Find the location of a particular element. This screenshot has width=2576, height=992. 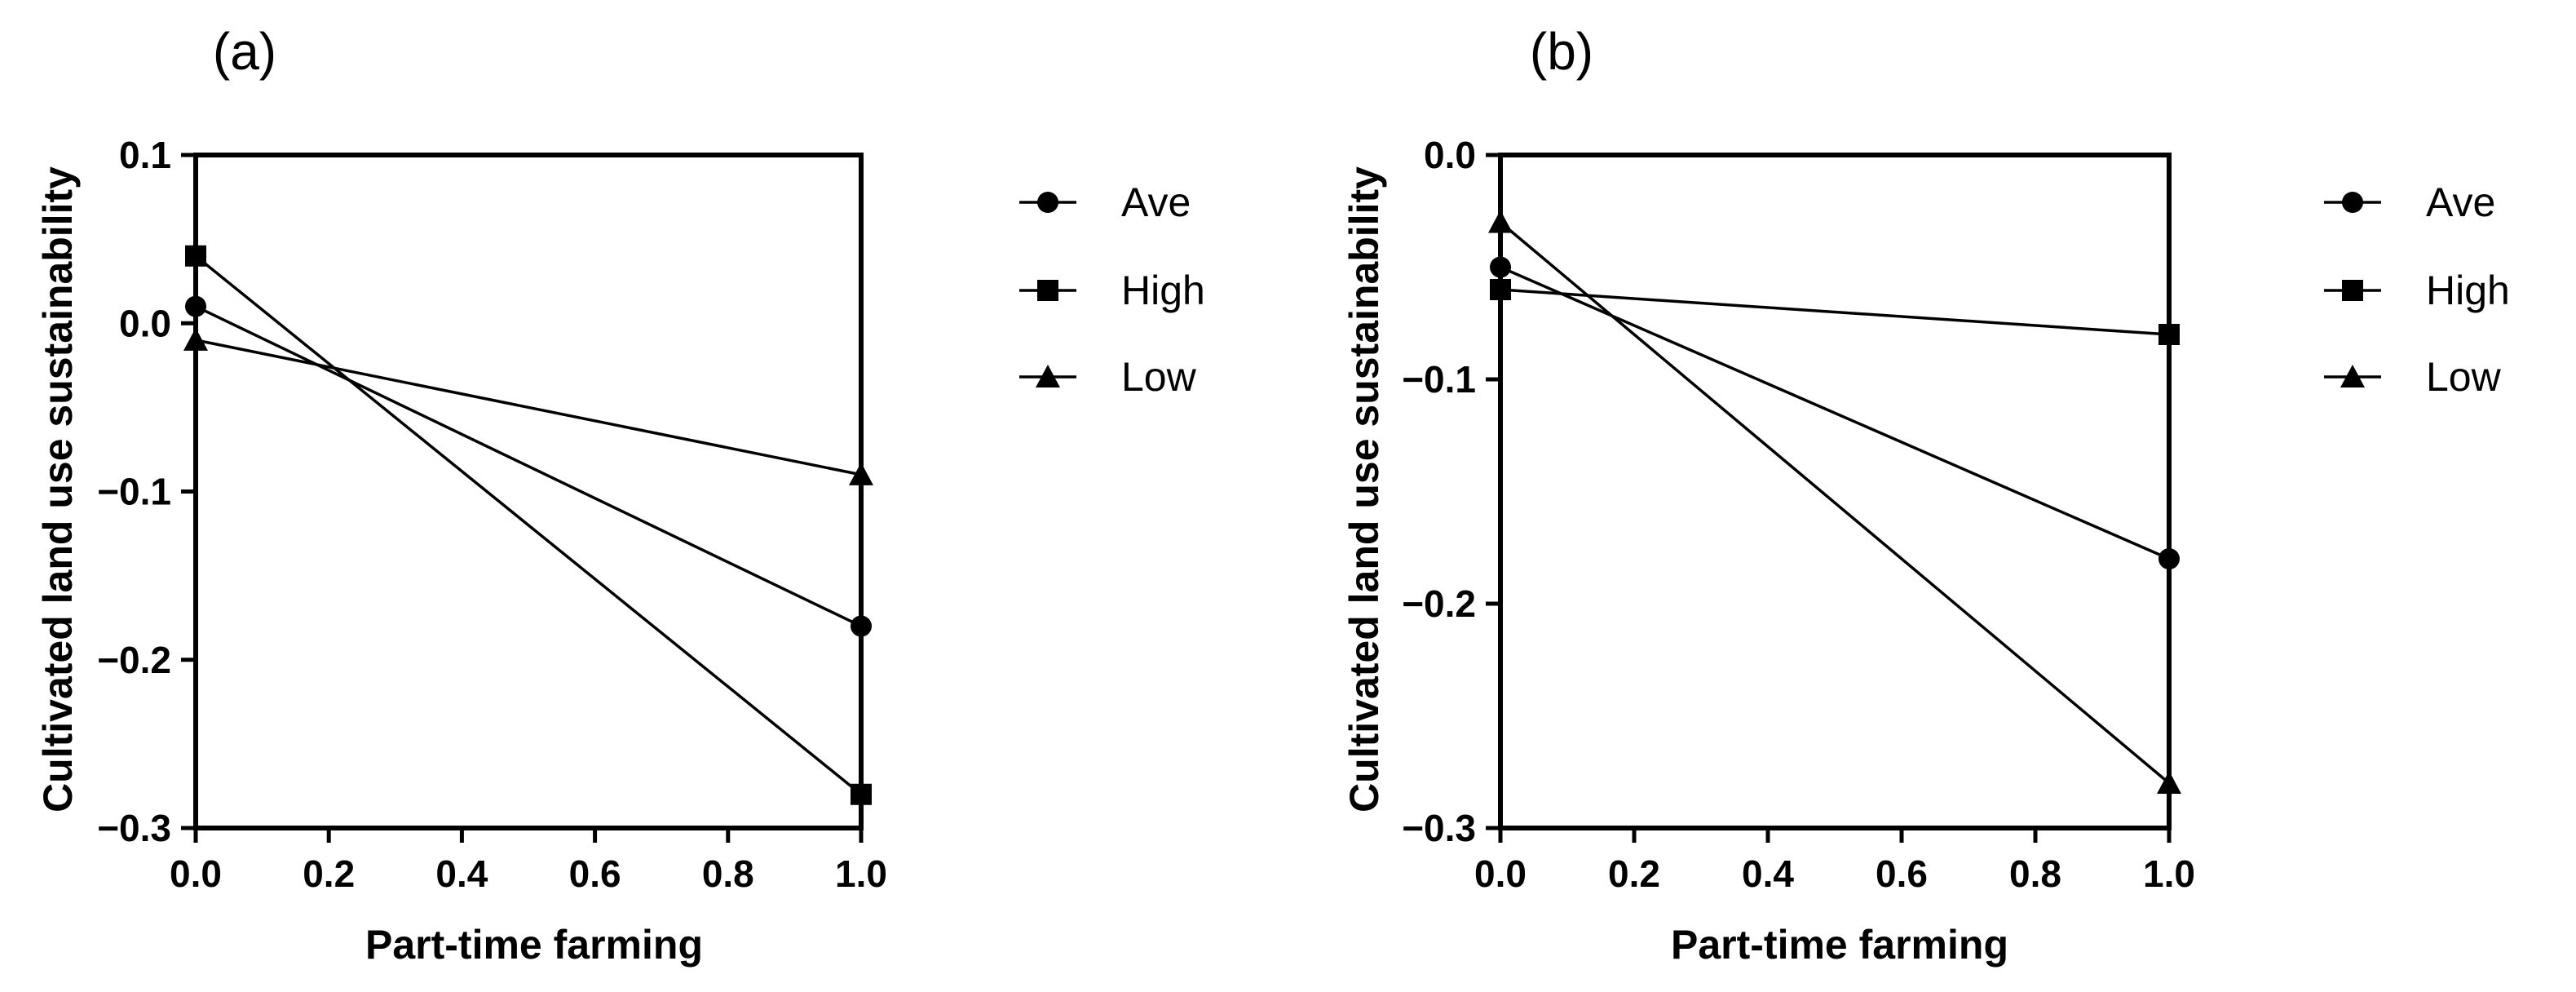

y-tick-label: 0.1 is located at coordinates (145, 155).